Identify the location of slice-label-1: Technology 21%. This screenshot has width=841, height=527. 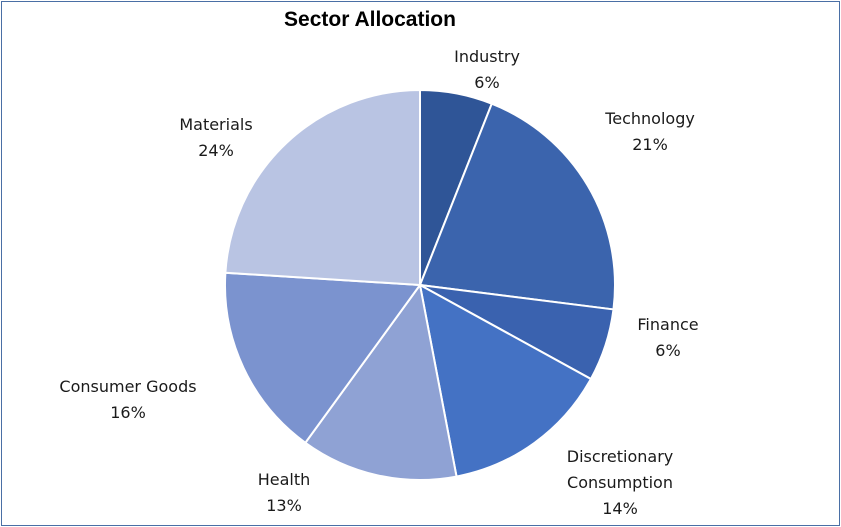
(649, 131).